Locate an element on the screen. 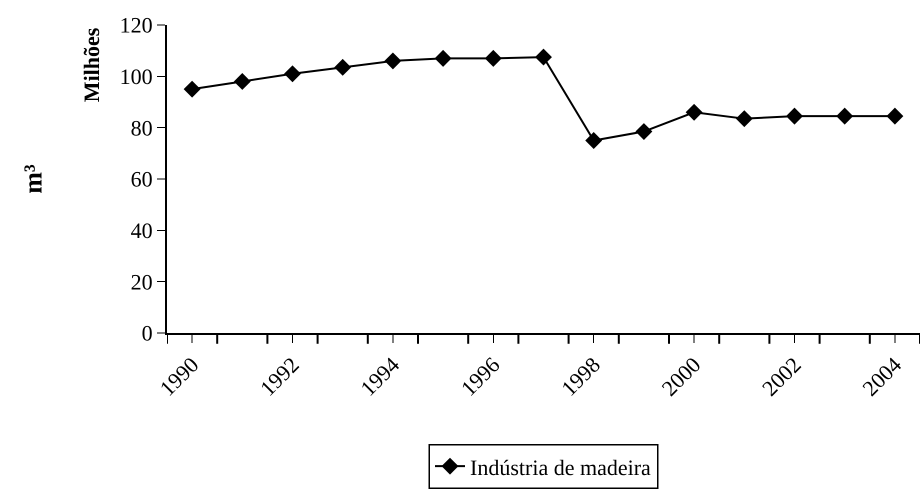 This screenshot has width=920, height=502. y-tick-label: 0 is located at coordinates (147, 333).